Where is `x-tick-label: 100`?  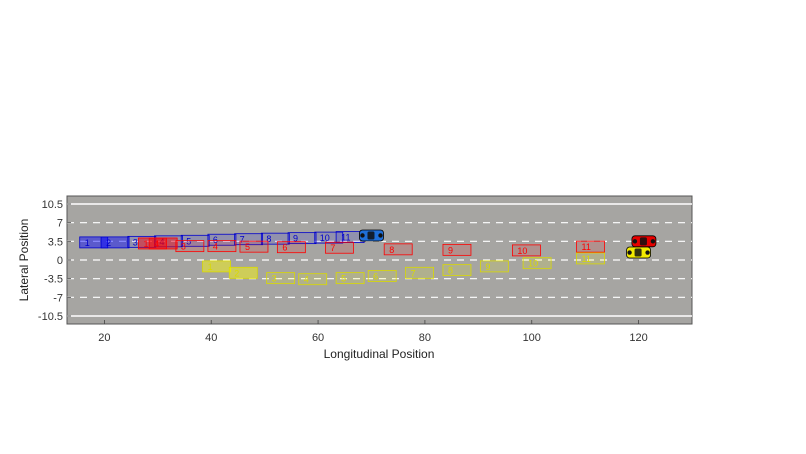 x-tick-label: 100 is located at coordinates (532, 338).